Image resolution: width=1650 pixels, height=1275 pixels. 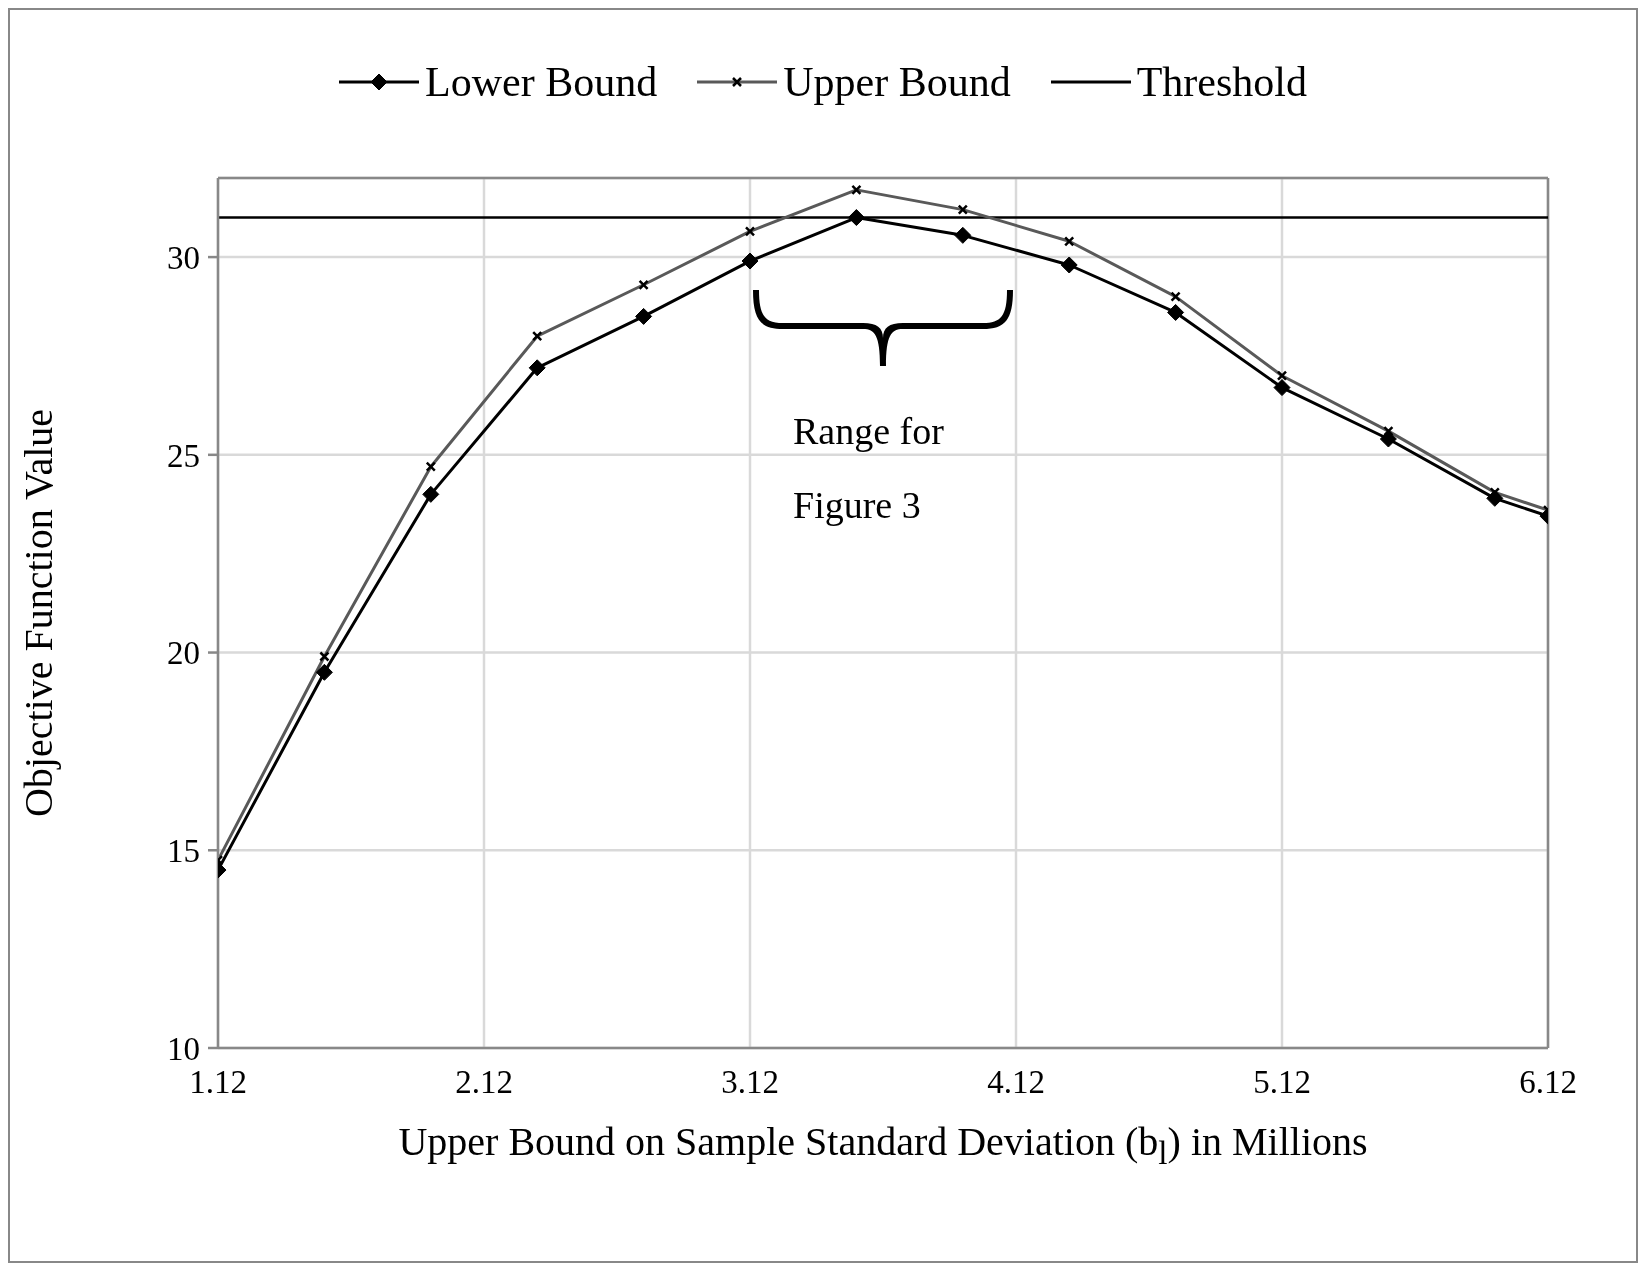 What do you see at coordinates (183, 850) in the screenshot?
I see `y-tick-label: 15` at bounding box center [183, 850].